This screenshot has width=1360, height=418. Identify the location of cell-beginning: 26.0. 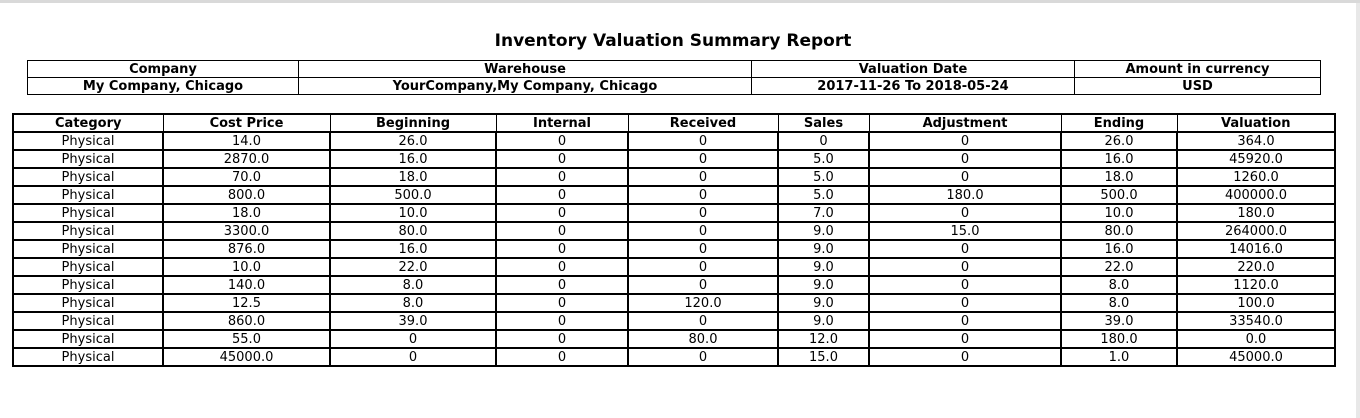
(413, 140).